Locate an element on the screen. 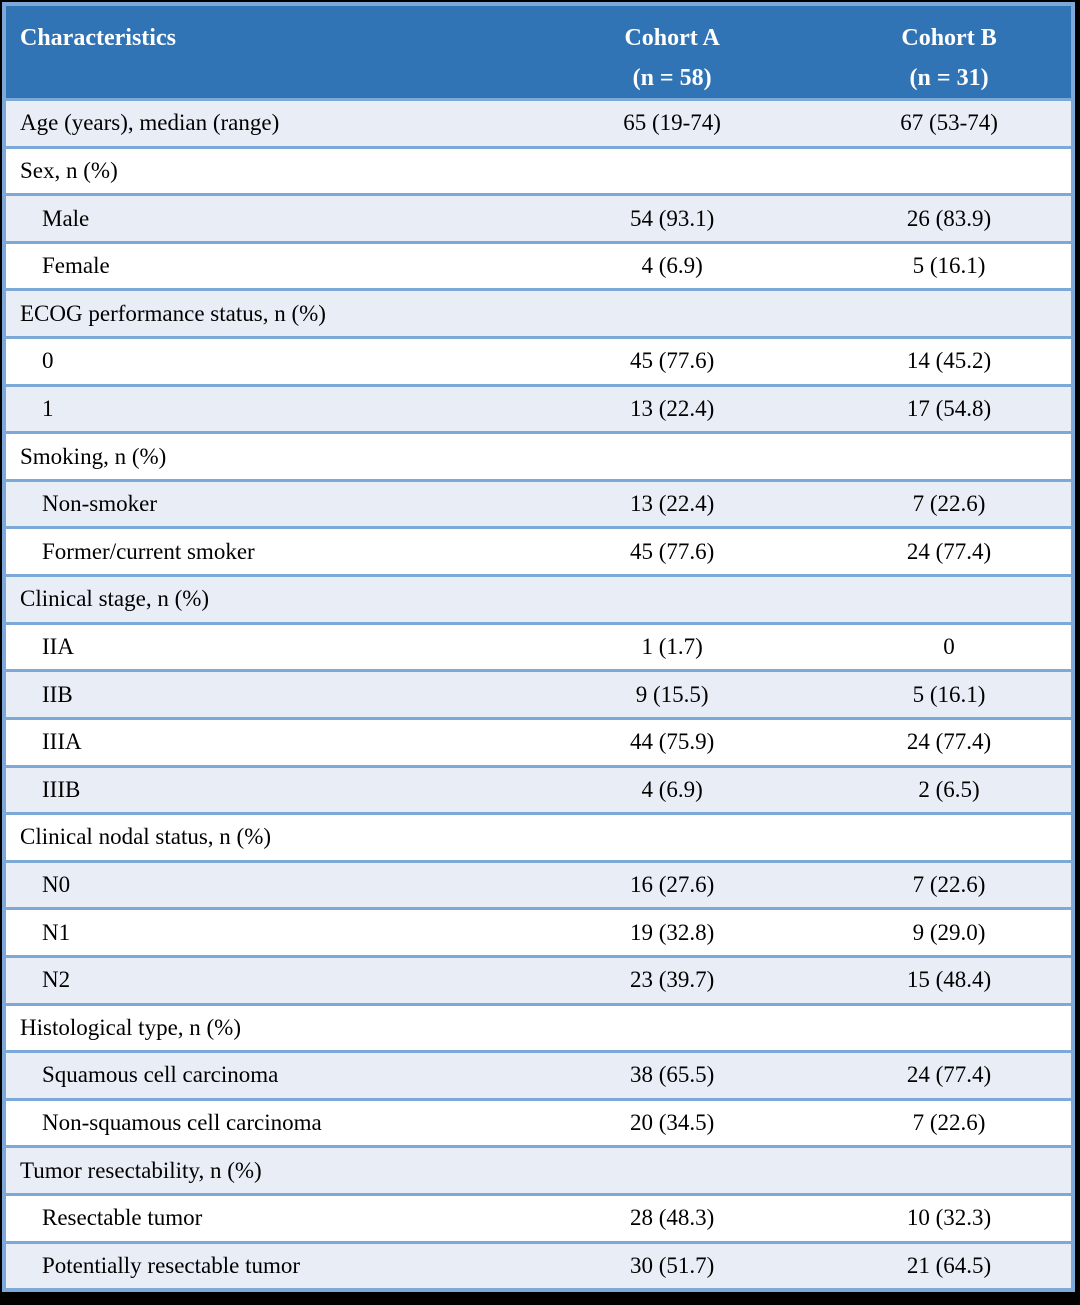 Image resolution: width=1080 pixels, height=1305 pixels. cohort-b-value: 67 (53-74) is located at coordinates (950, 123).